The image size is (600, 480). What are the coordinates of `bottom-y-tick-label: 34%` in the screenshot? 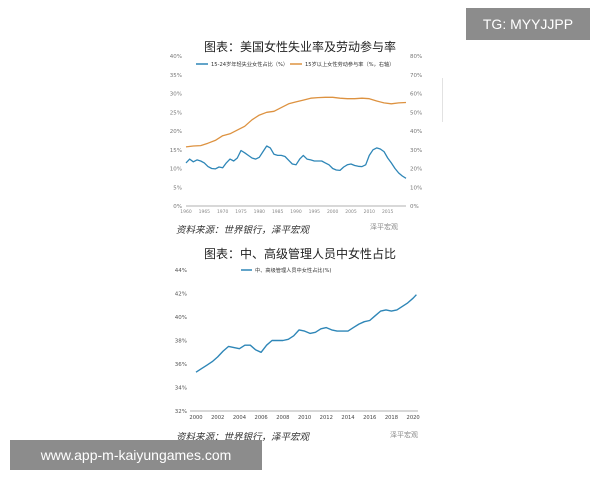 It's located at (181, 389).